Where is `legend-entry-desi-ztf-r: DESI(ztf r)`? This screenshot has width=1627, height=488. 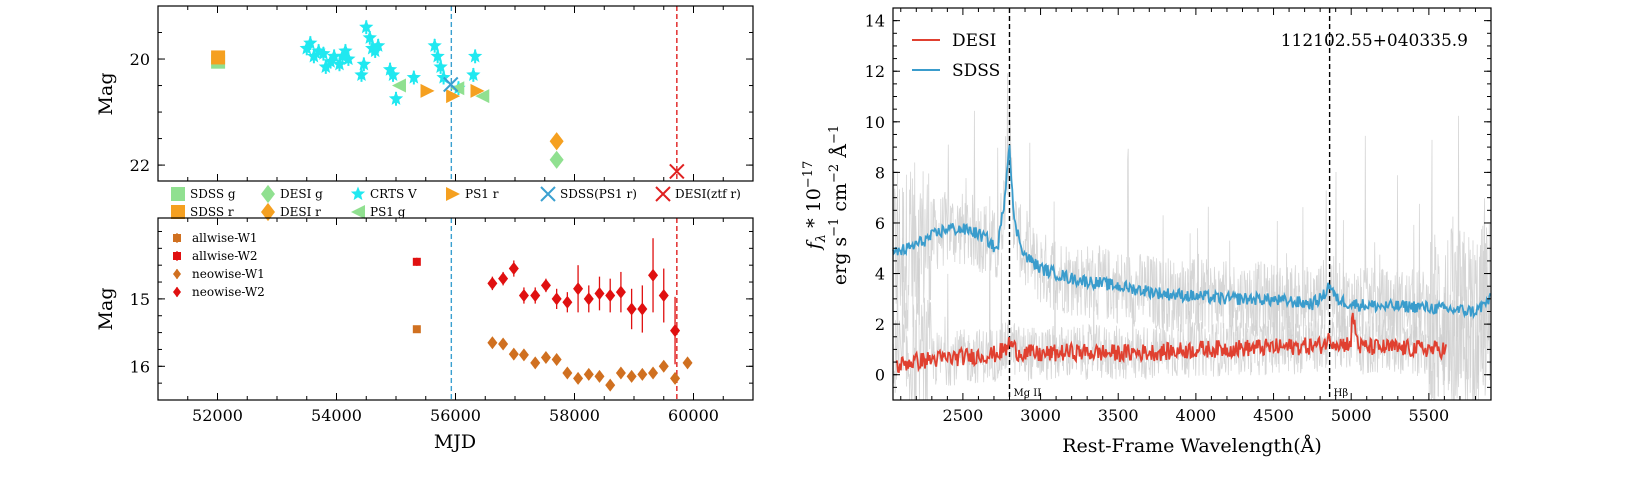
legend-entry-desi-ztf-r: DESI(ztf r) is located at coordinates (698, 194).